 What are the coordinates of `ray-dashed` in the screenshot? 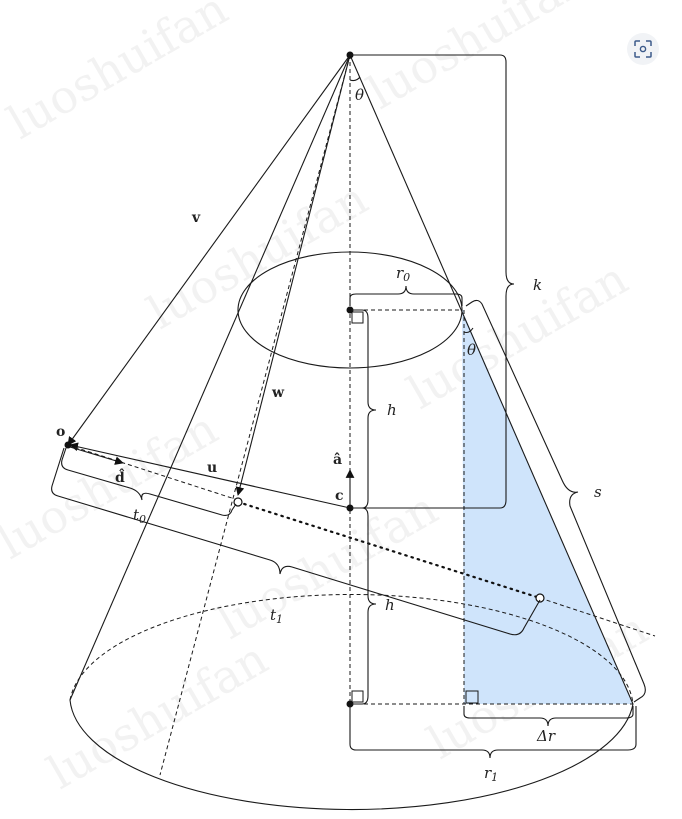 It's located at (153, 472).